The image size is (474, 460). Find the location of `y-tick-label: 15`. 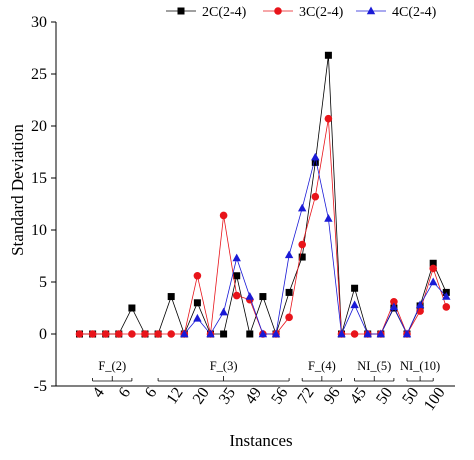

y-tick-label: 15 is located at coordinates (39, 178).